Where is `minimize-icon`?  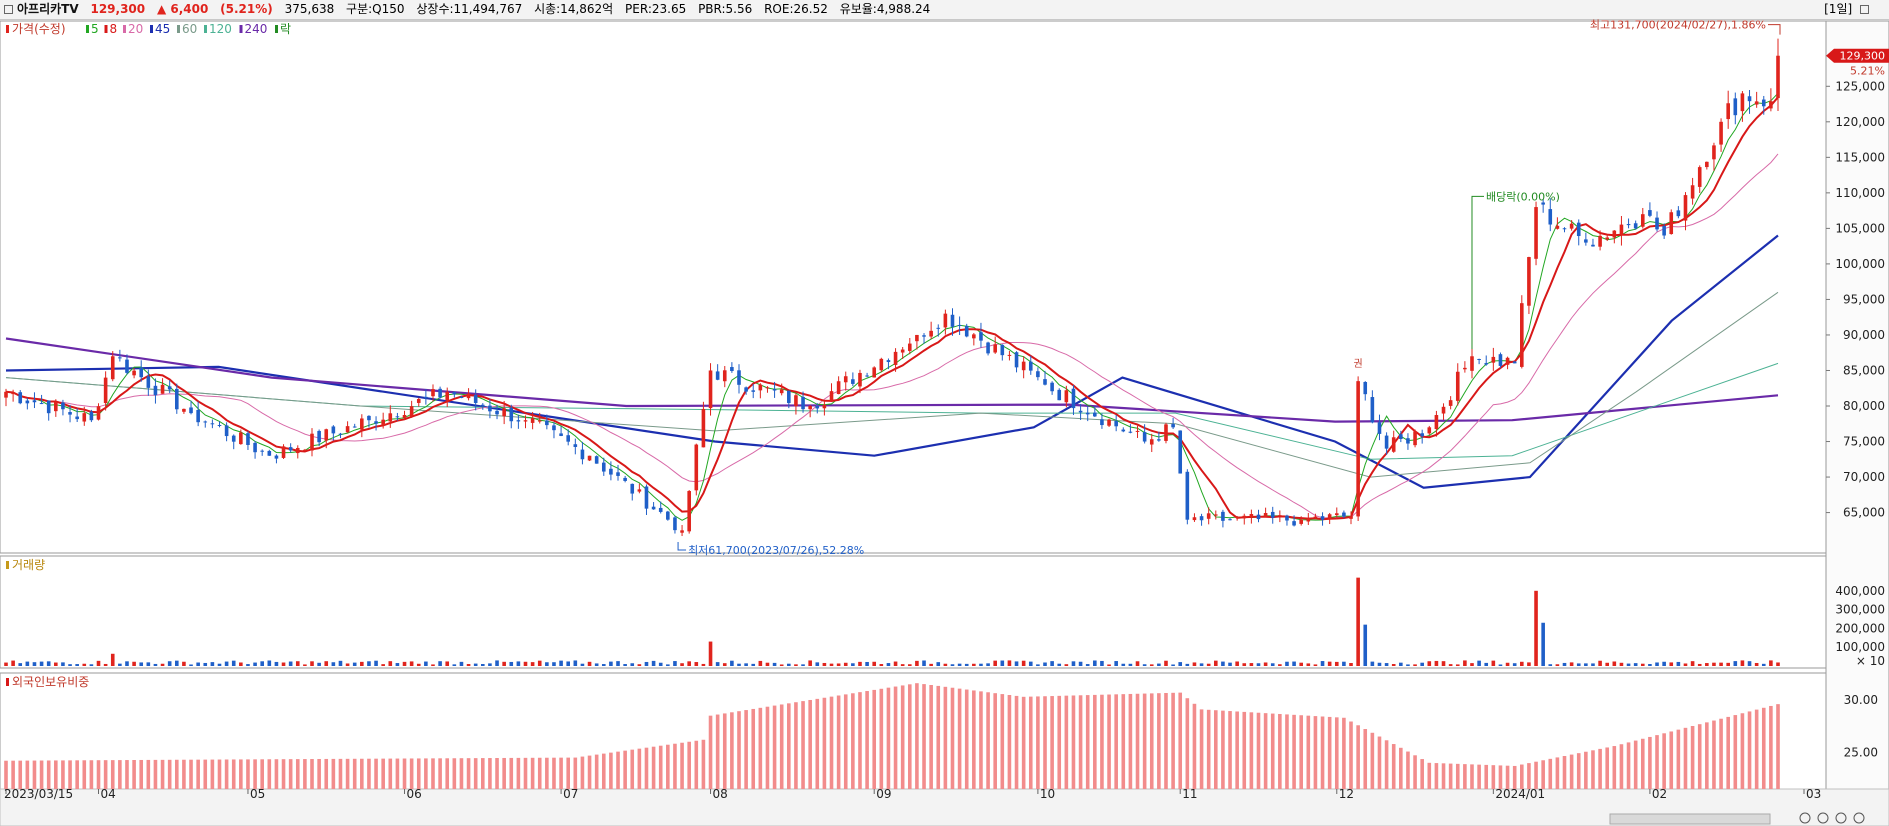 minimize-icon is located at coordinates (1864, 9).